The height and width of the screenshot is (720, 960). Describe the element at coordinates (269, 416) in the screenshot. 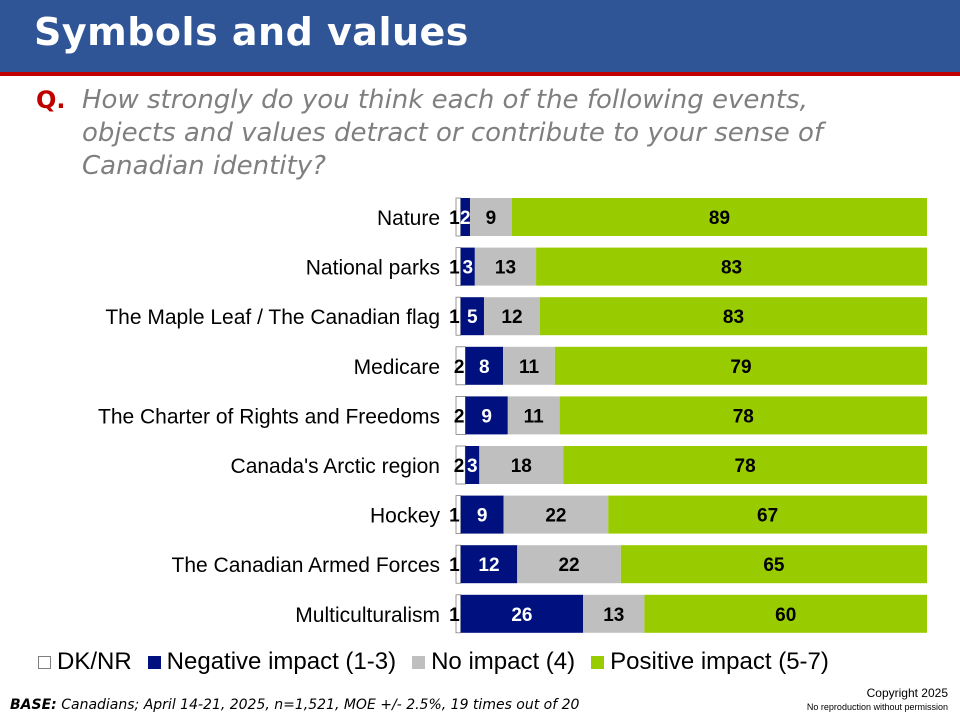

I see `category-label-the-charter-of-rights-and-freedoms: The Charter of Rights and Freedoms` at that location.